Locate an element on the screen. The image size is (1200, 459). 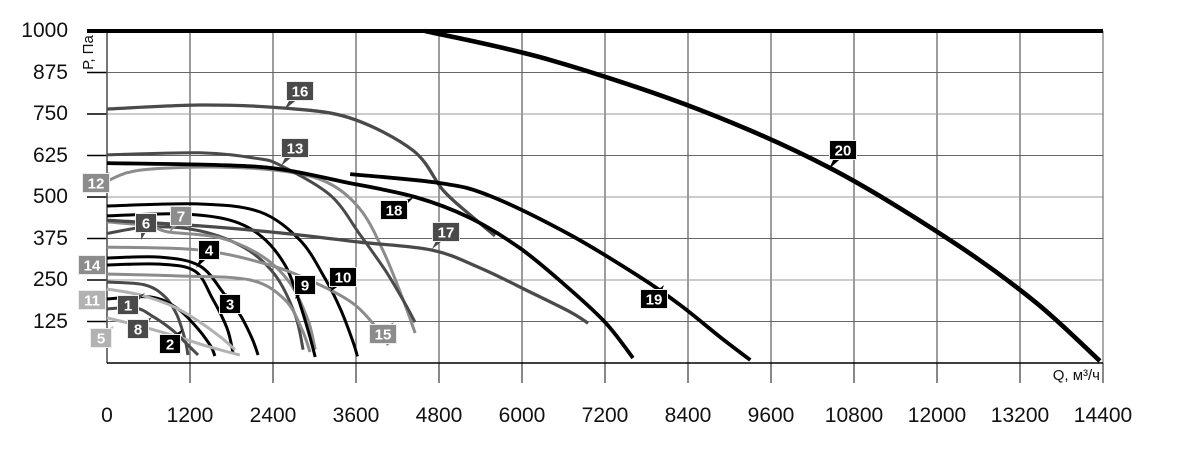
x-tick-label: 14400 is located at coordinates (1103, 415).